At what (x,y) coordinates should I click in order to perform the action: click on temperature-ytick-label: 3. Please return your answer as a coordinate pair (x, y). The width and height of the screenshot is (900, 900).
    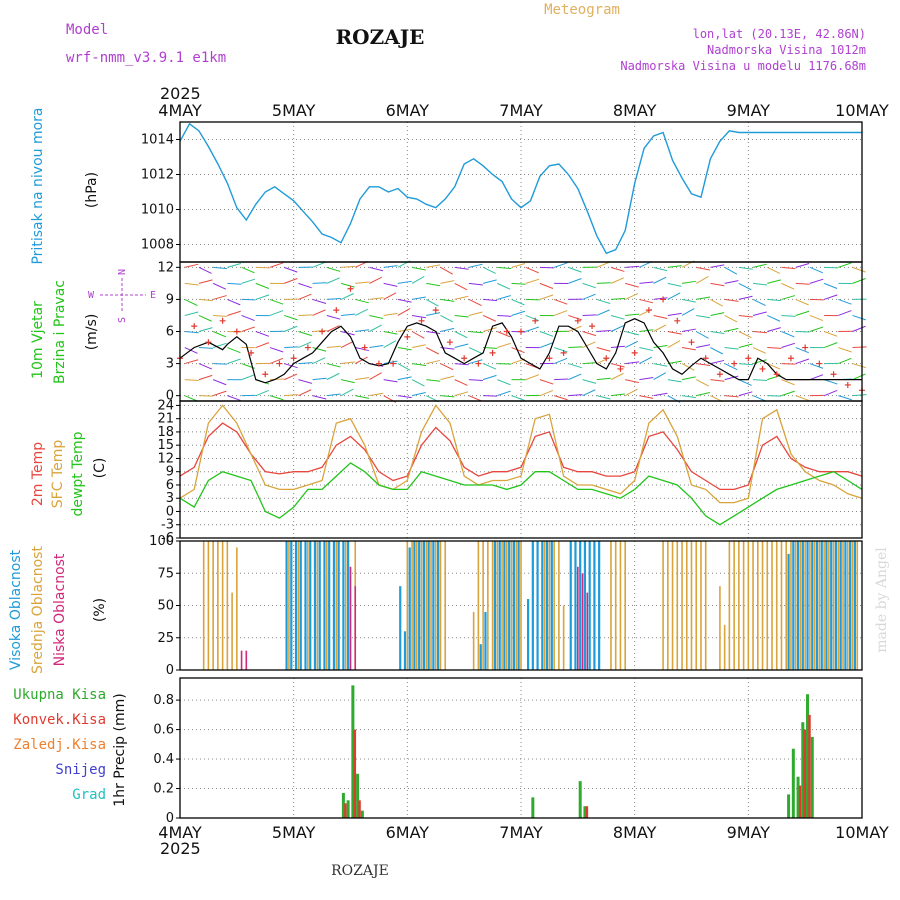
    Looking at the image, I should click on (170, 498).